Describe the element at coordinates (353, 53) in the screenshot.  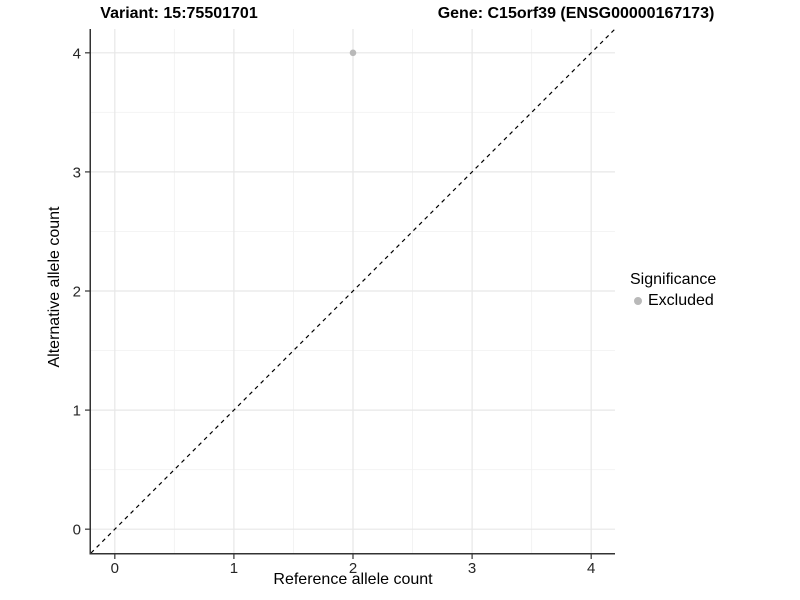
I see `data-point` at that location.